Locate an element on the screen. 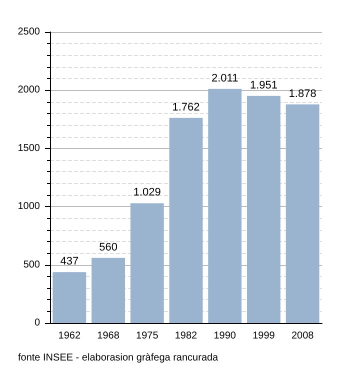  data-label: 1.951 is located at coordinates (264, 85).